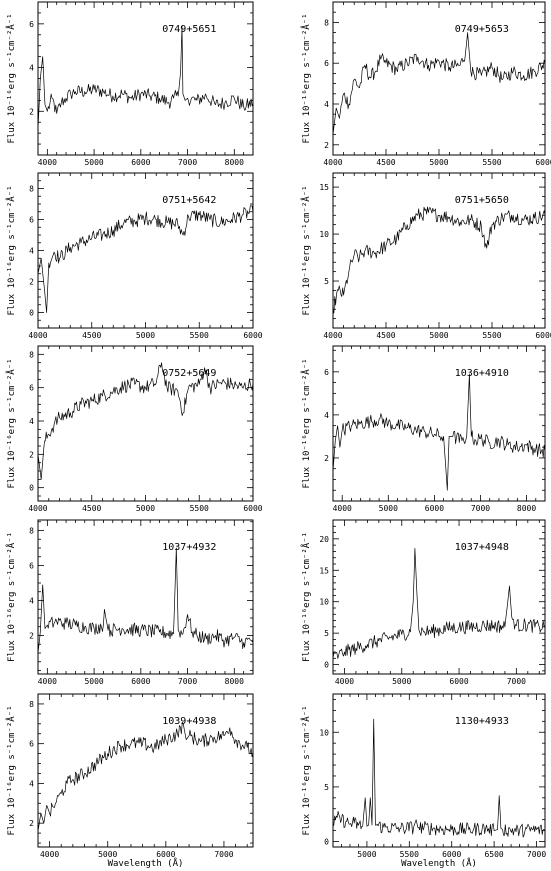 The image size is (551, 871). I want to click on panel-title: 1130+4933, so click(482, 721).